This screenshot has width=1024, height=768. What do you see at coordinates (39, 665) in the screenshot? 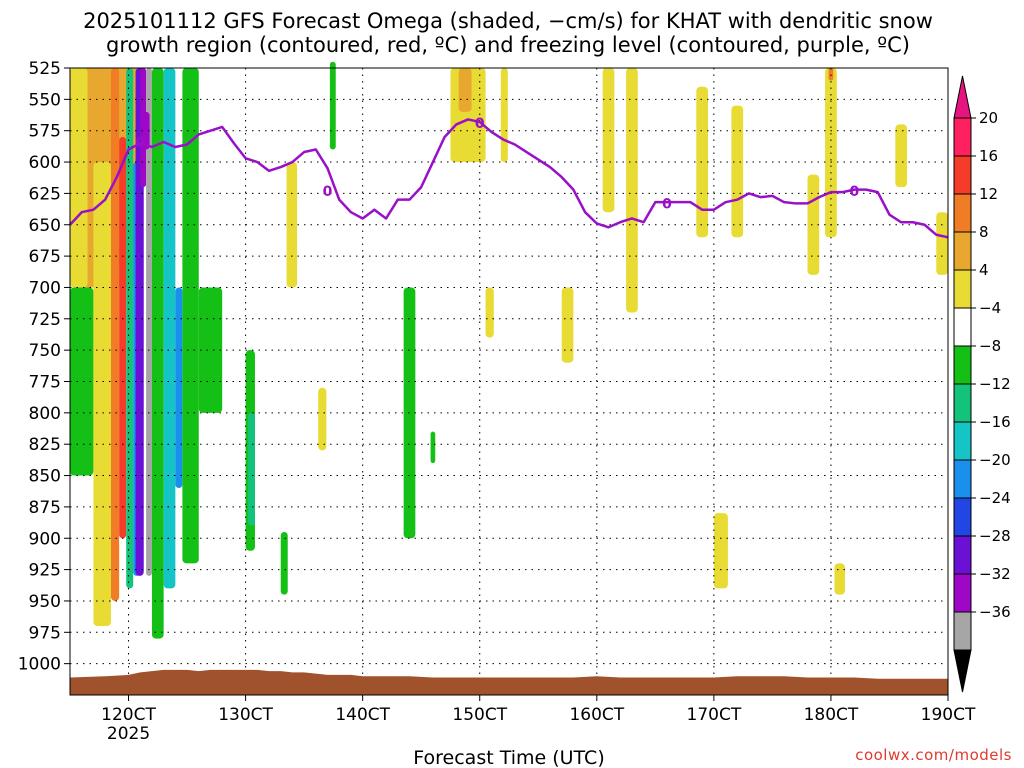
I see `y-tick-label-1000: 1000` at bounding box center [39, 665].